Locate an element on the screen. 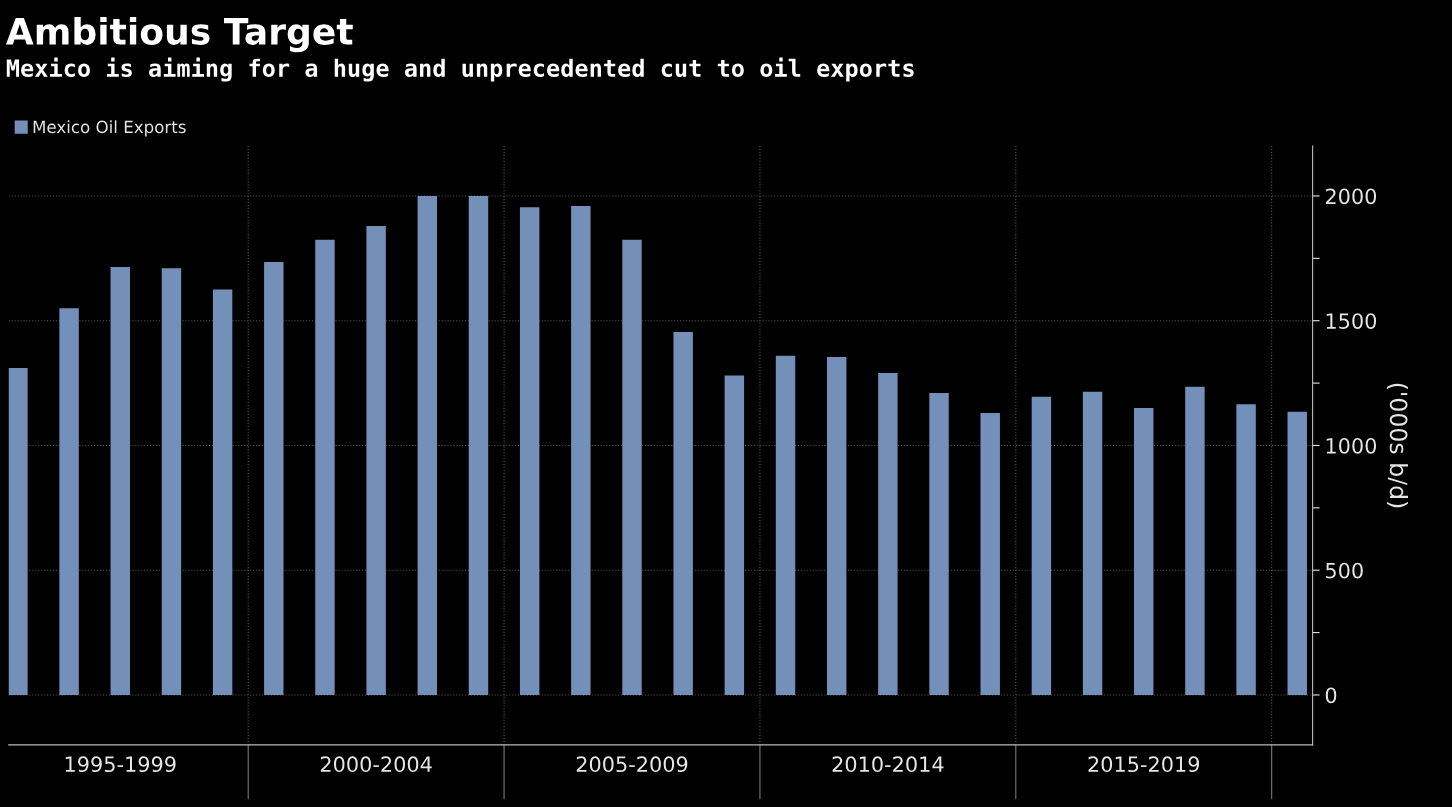  x-tick-label: 2010-2014 is located at coordinates (888, 764).